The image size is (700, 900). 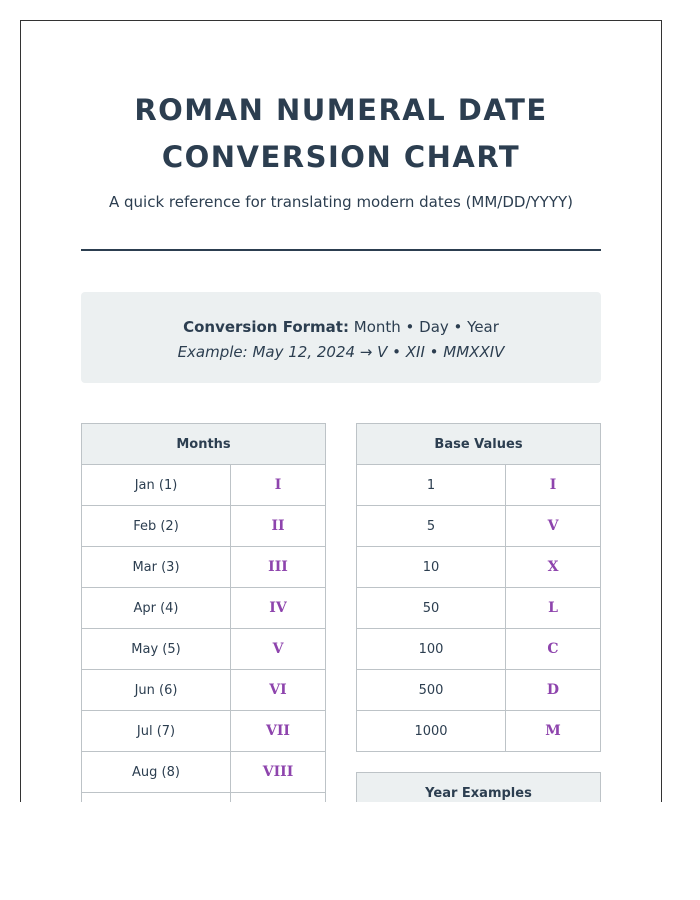 I want to click on table-row: 100 C, so click(x=478, y=649).